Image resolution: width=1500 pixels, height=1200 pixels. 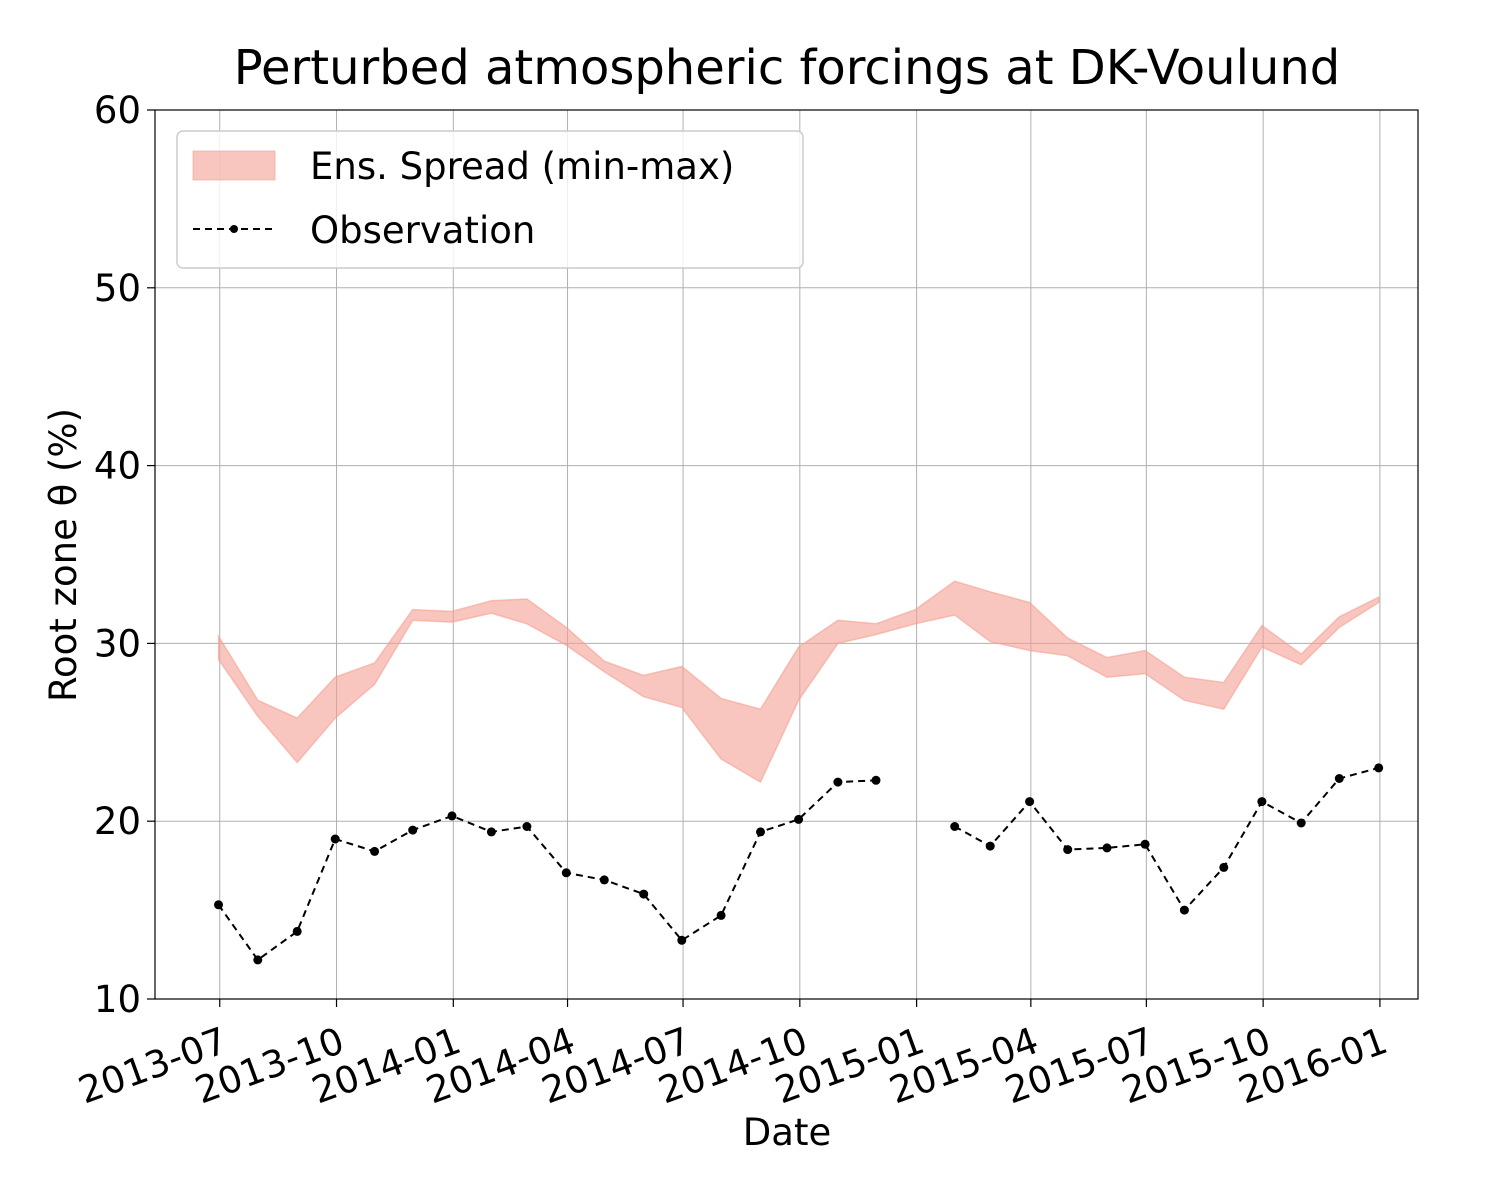 I want to click on y-tick-label: 40, so click(x=117, y=466).